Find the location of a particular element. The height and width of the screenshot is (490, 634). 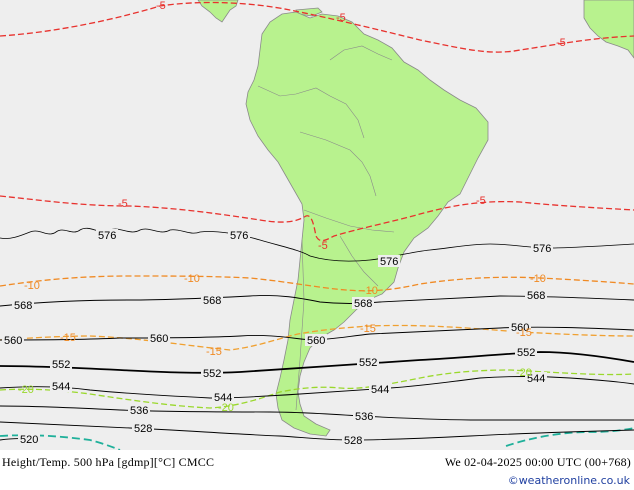

isotherm-minus10 is located at coordinates (317, 283).